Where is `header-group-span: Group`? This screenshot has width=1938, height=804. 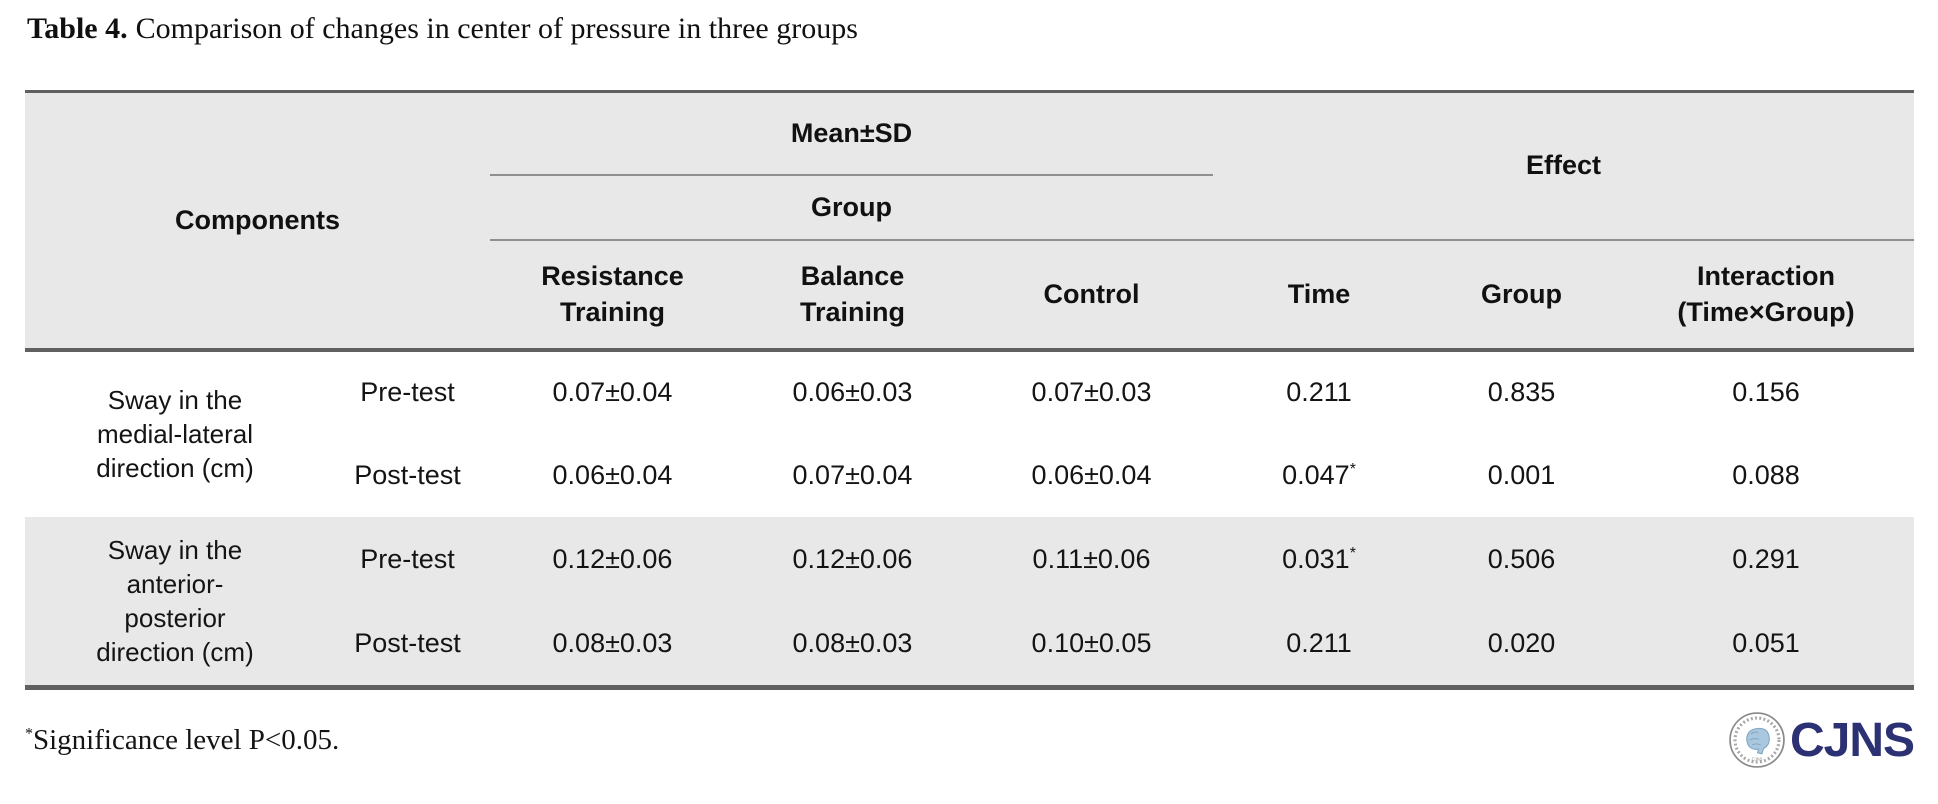
header-group-span: Group is located at coordinates (852, 207).